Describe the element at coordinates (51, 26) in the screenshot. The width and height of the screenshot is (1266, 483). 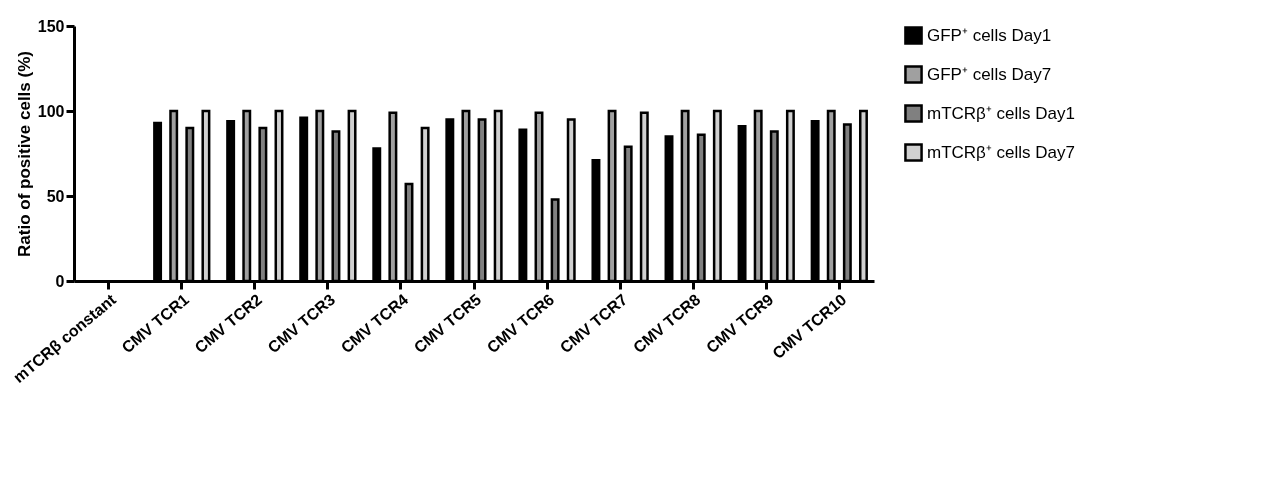
I see `y-tick-label: 150` at that location.